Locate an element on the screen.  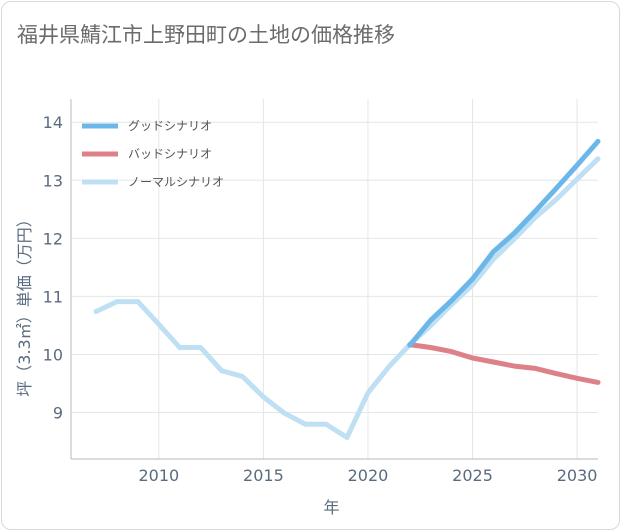
series-bad is located at coordinates (504, 363).